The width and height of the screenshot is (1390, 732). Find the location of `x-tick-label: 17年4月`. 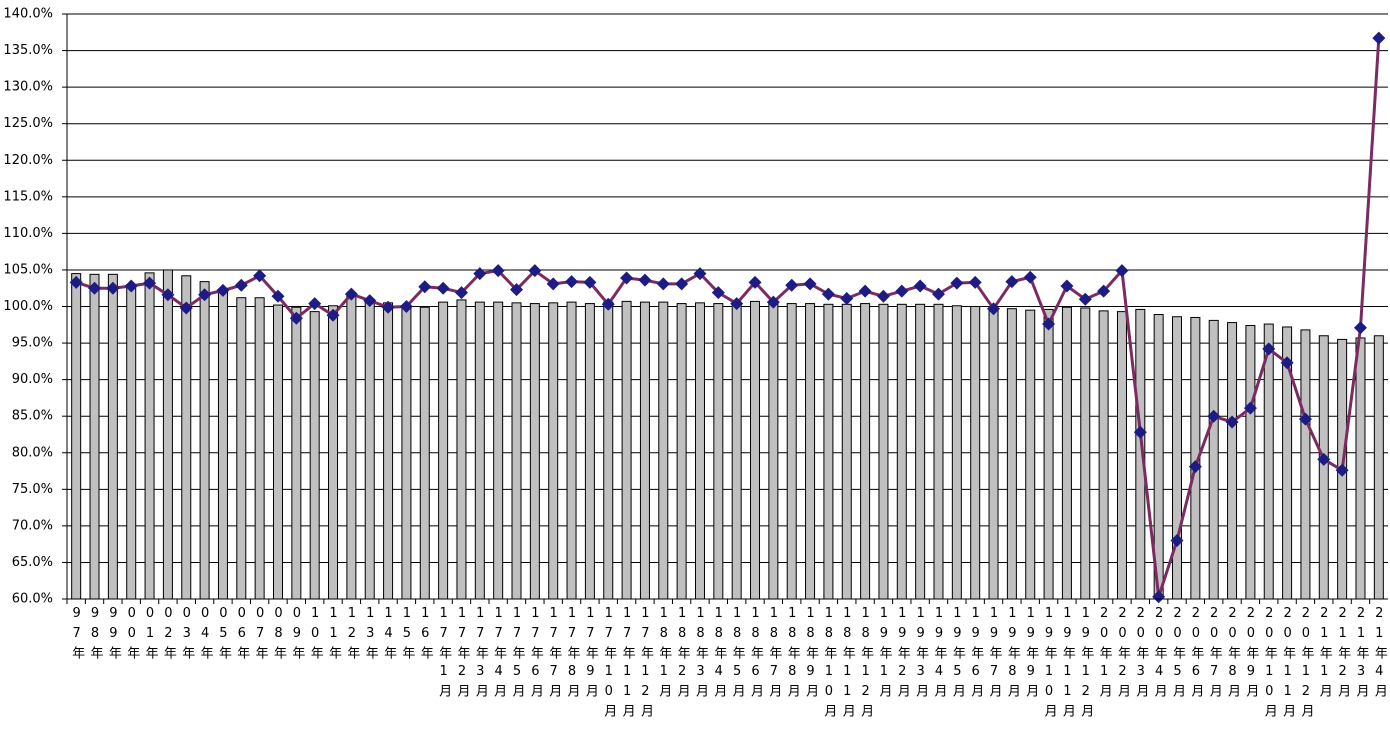

x-tick-label: 17年4月 is located at coordinates (499, 654).